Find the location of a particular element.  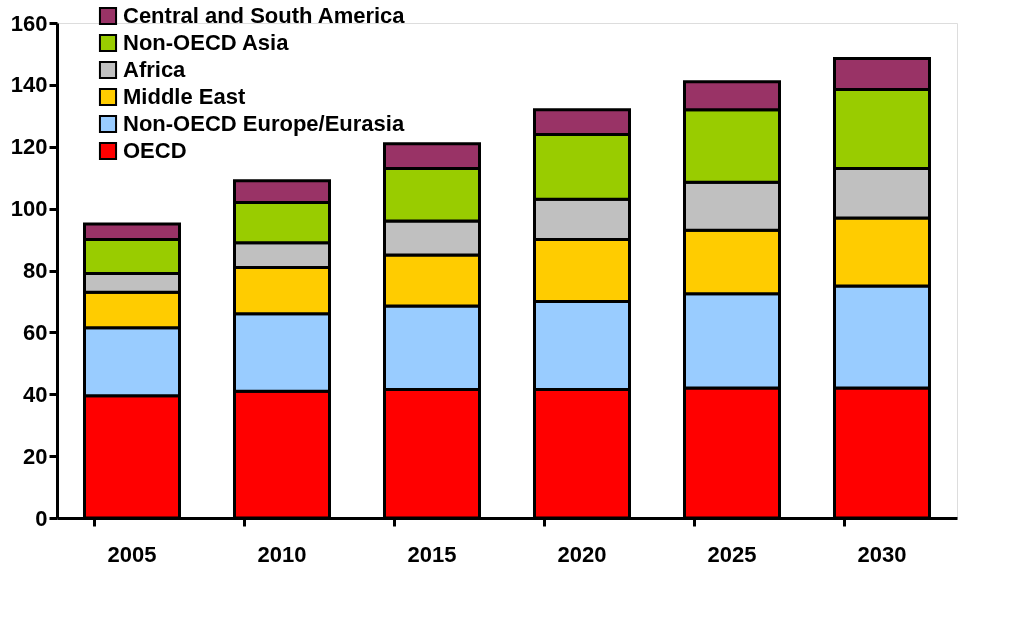

y-tick-label: 40 is located at coordinates (35, 394).